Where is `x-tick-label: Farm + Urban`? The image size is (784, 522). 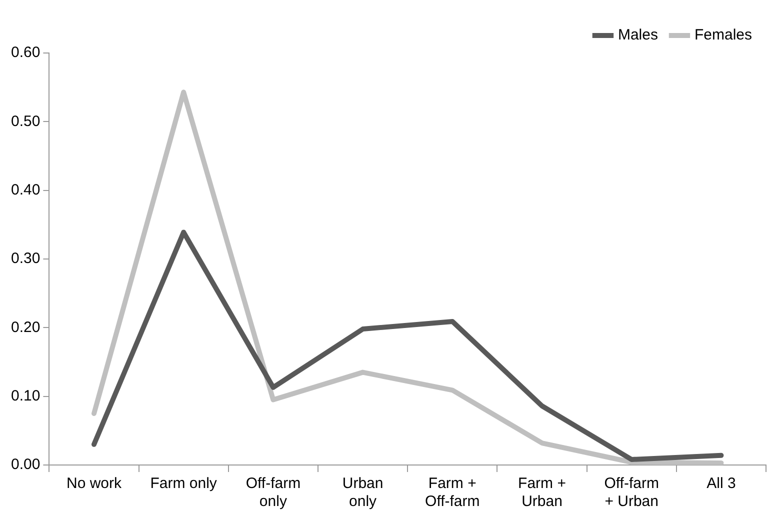 x-tick-label: Farm + Urban is located at coordinates (542, 492).